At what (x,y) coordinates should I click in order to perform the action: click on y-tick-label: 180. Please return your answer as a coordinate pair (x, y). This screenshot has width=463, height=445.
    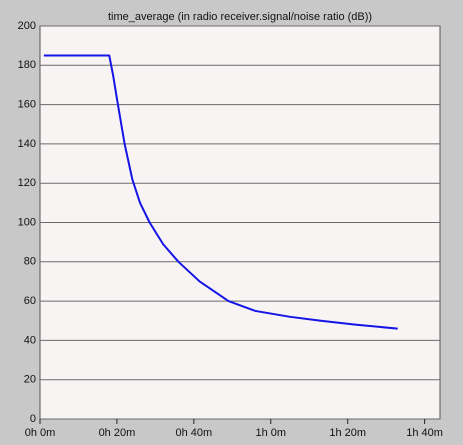
    Looking at the image, I should click on (27, 65).